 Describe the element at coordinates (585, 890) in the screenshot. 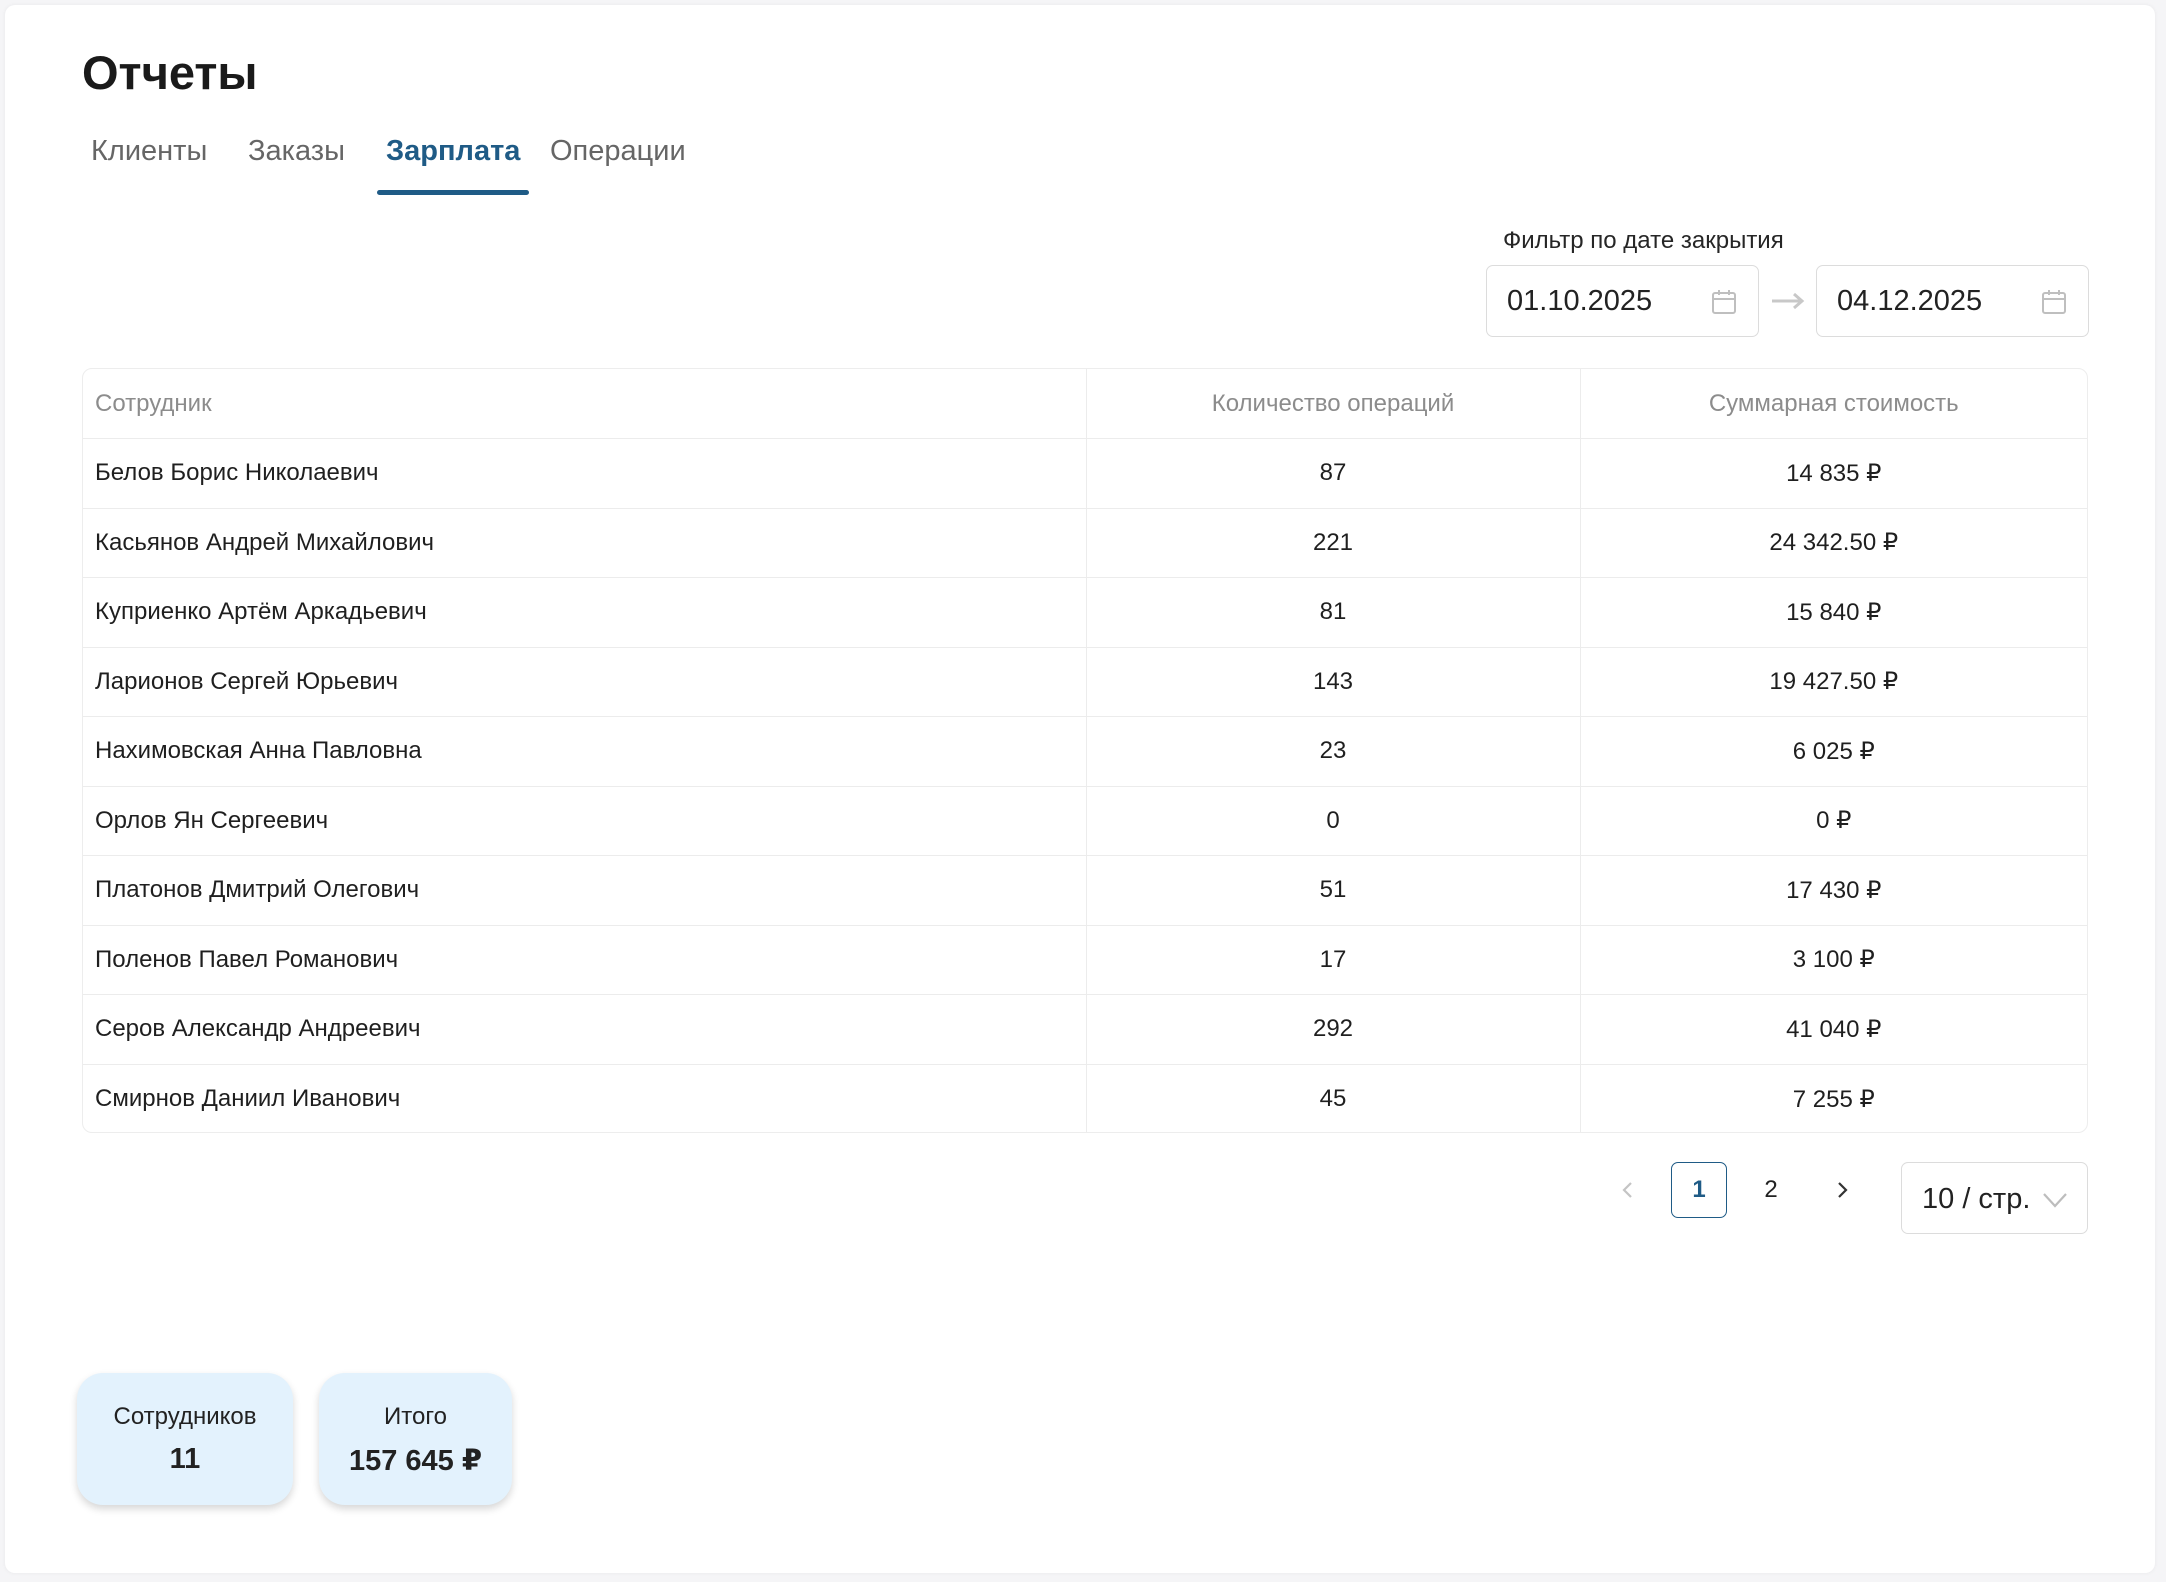

I see `cell-employee: Платонов Дмитрий Олегович` at that location.